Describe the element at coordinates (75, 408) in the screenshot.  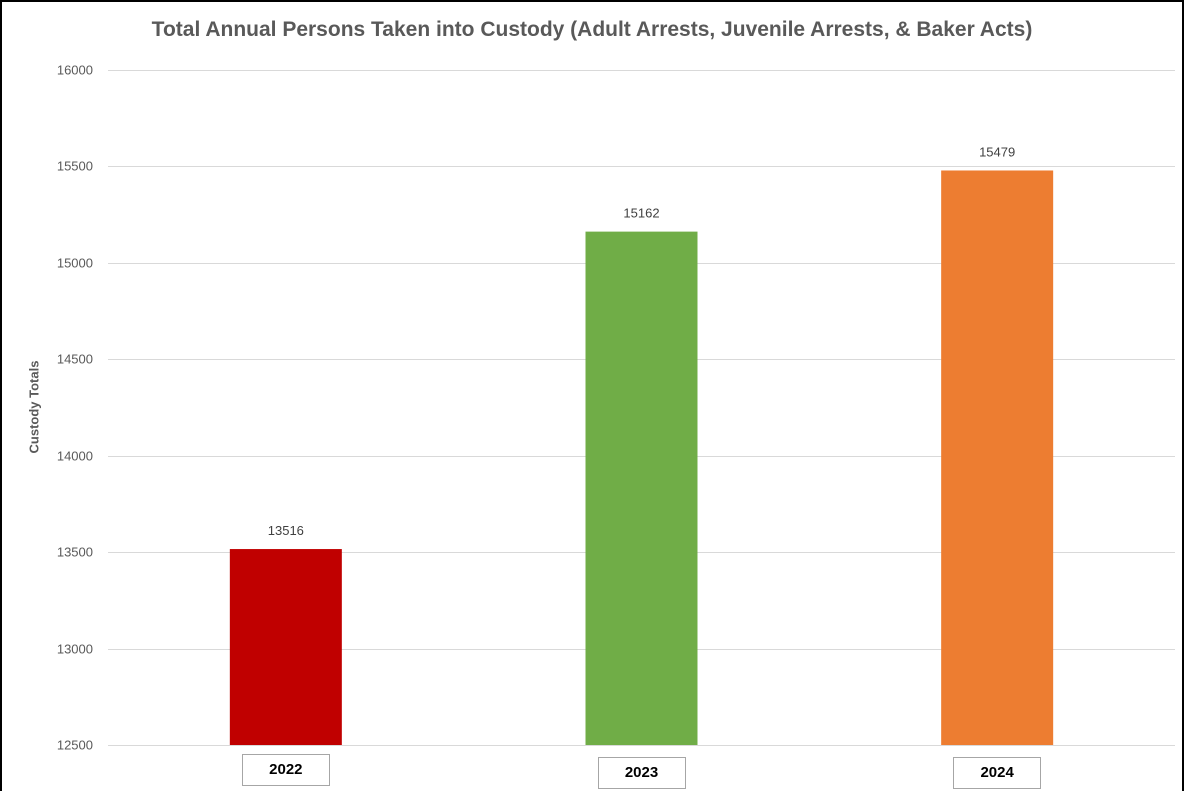
I see `y-axis-ticks: 12500 13000 13500 14000 14500 15000 15500 16000` at that location.